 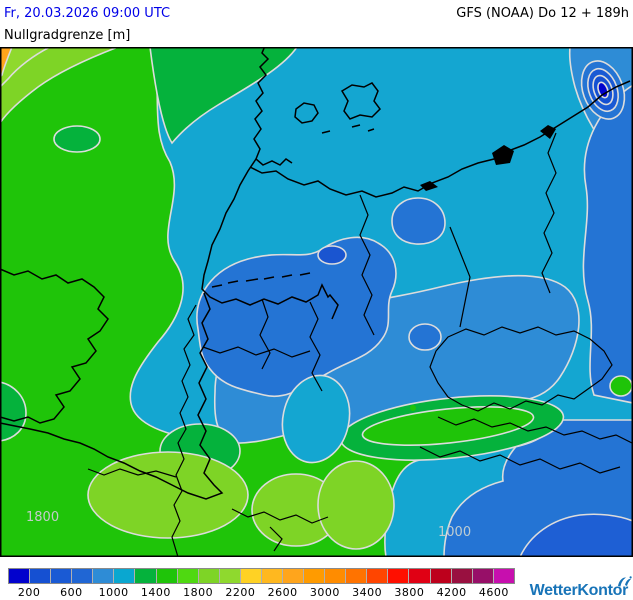 What do you see at coordinates (413, 408) in the screenshot?
I see `fill-green-dot` at bounding box center [413, 408].